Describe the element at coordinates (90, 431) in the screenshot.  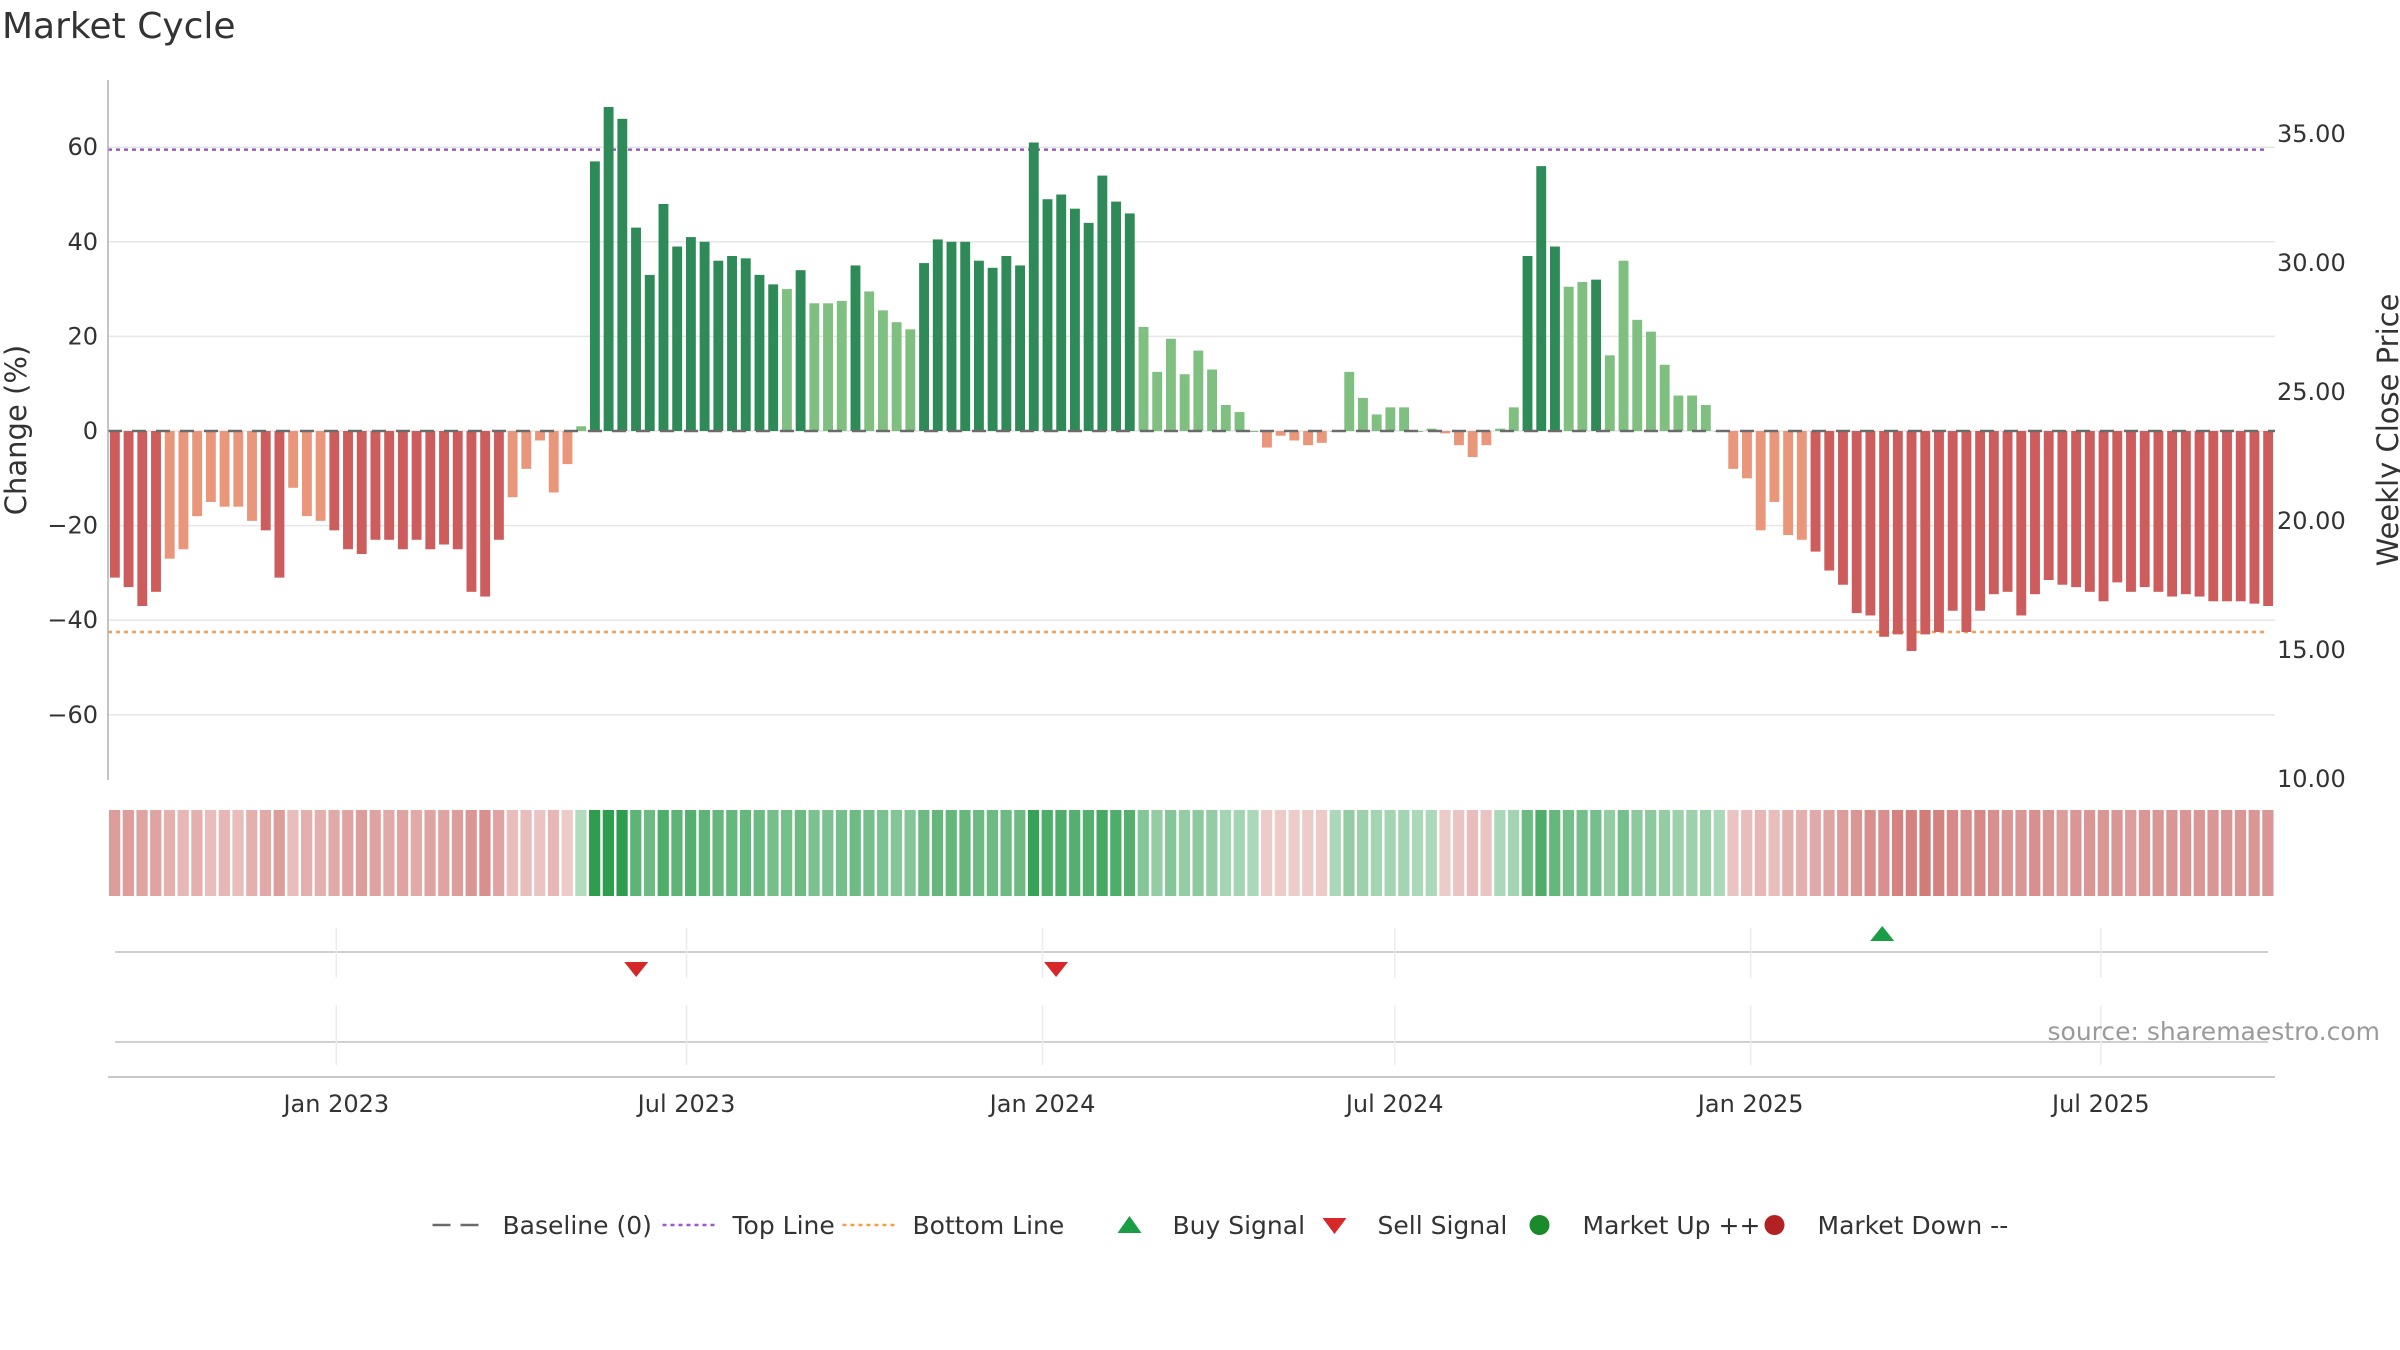
I see `y-tick-label: 0` at that location.